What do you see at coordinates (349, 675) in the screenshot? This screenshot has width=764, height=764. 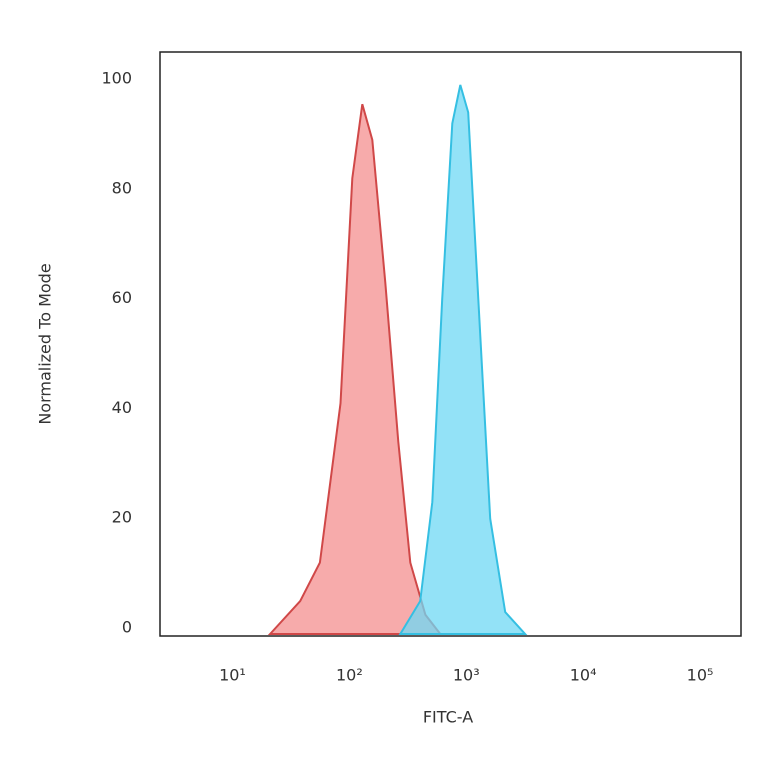 I see `x-tick-label: 10²` at bounding box center [349, 675].